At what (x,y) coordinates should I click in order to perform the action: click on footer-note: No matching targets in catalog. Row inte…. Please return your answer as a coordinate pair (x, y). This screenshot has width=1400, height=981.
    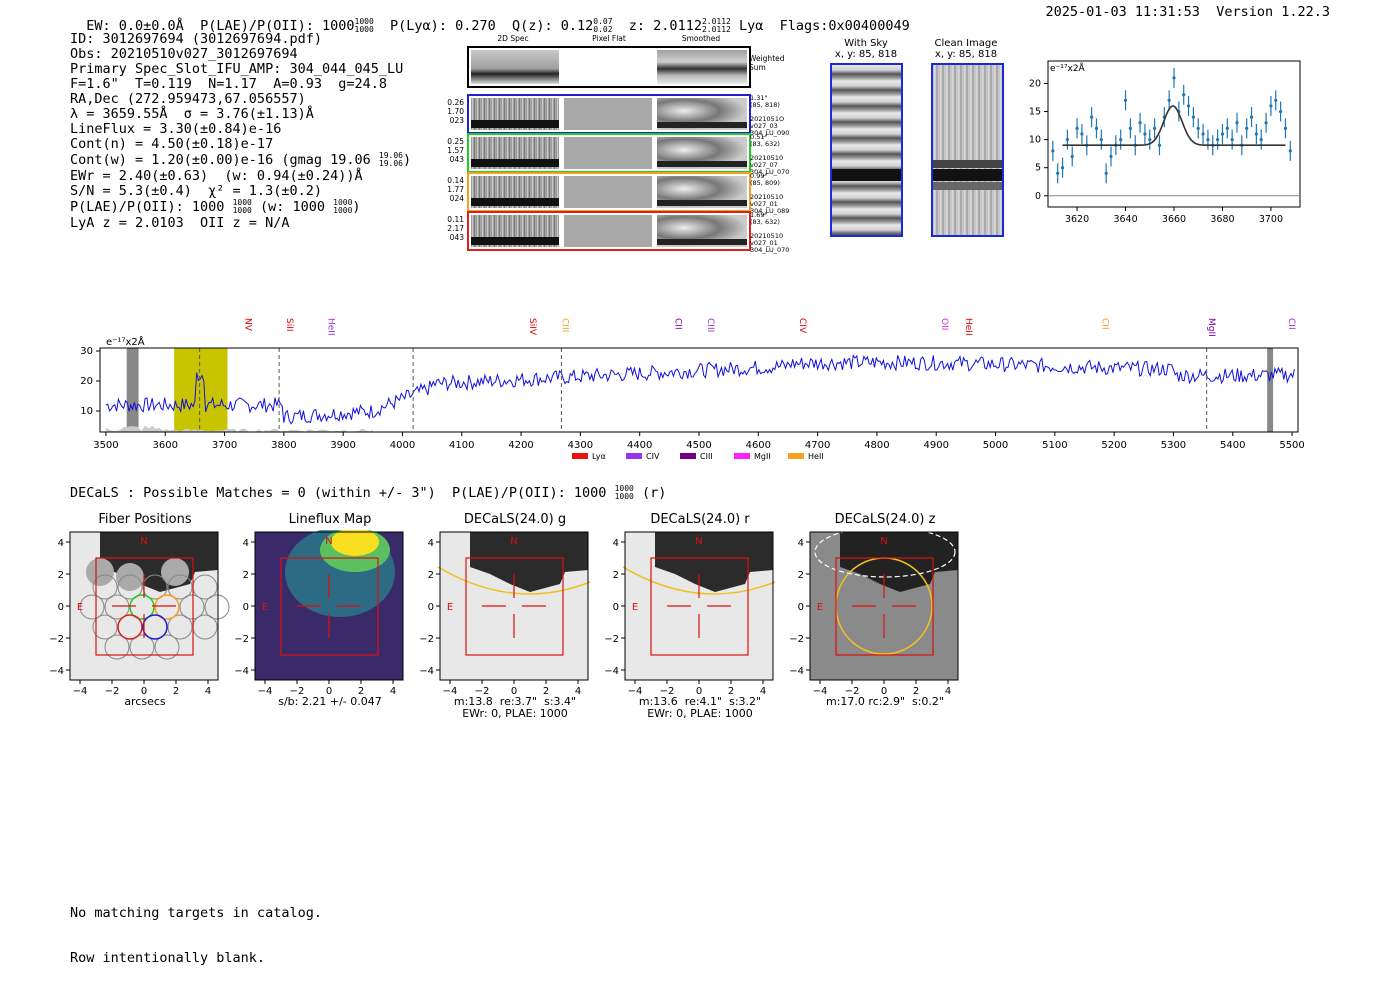
    Looking at the image, I should click on (196, 928).